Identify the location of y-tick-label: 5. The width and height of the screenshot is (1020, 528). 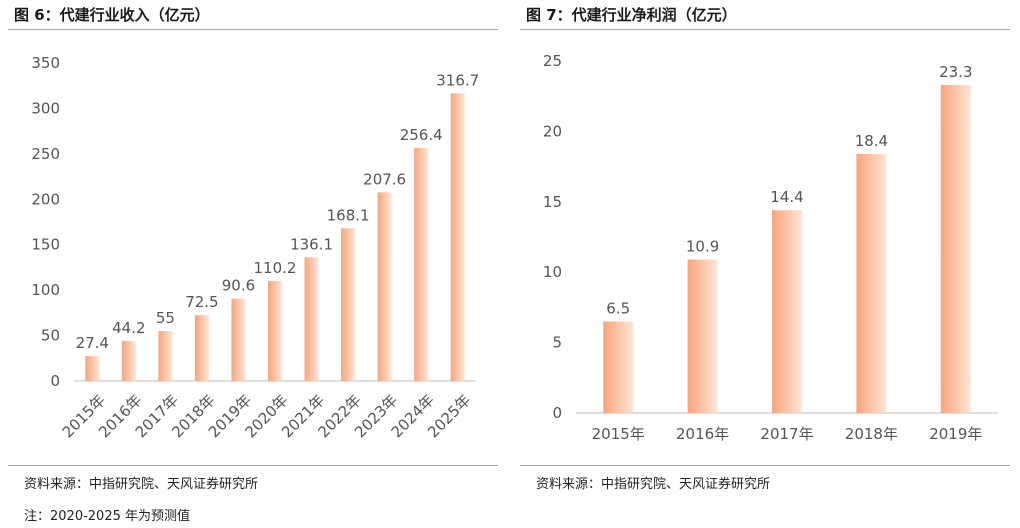
(557, 343).